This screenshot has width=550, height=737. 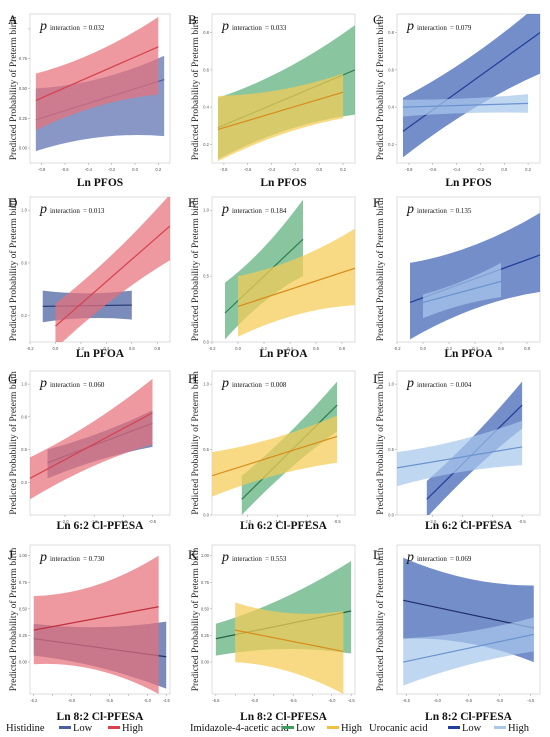 What do you see at coordinates (276, 211) in the screenshot?
I see `p-value: = 0.184` at bounding box center [276, 211].